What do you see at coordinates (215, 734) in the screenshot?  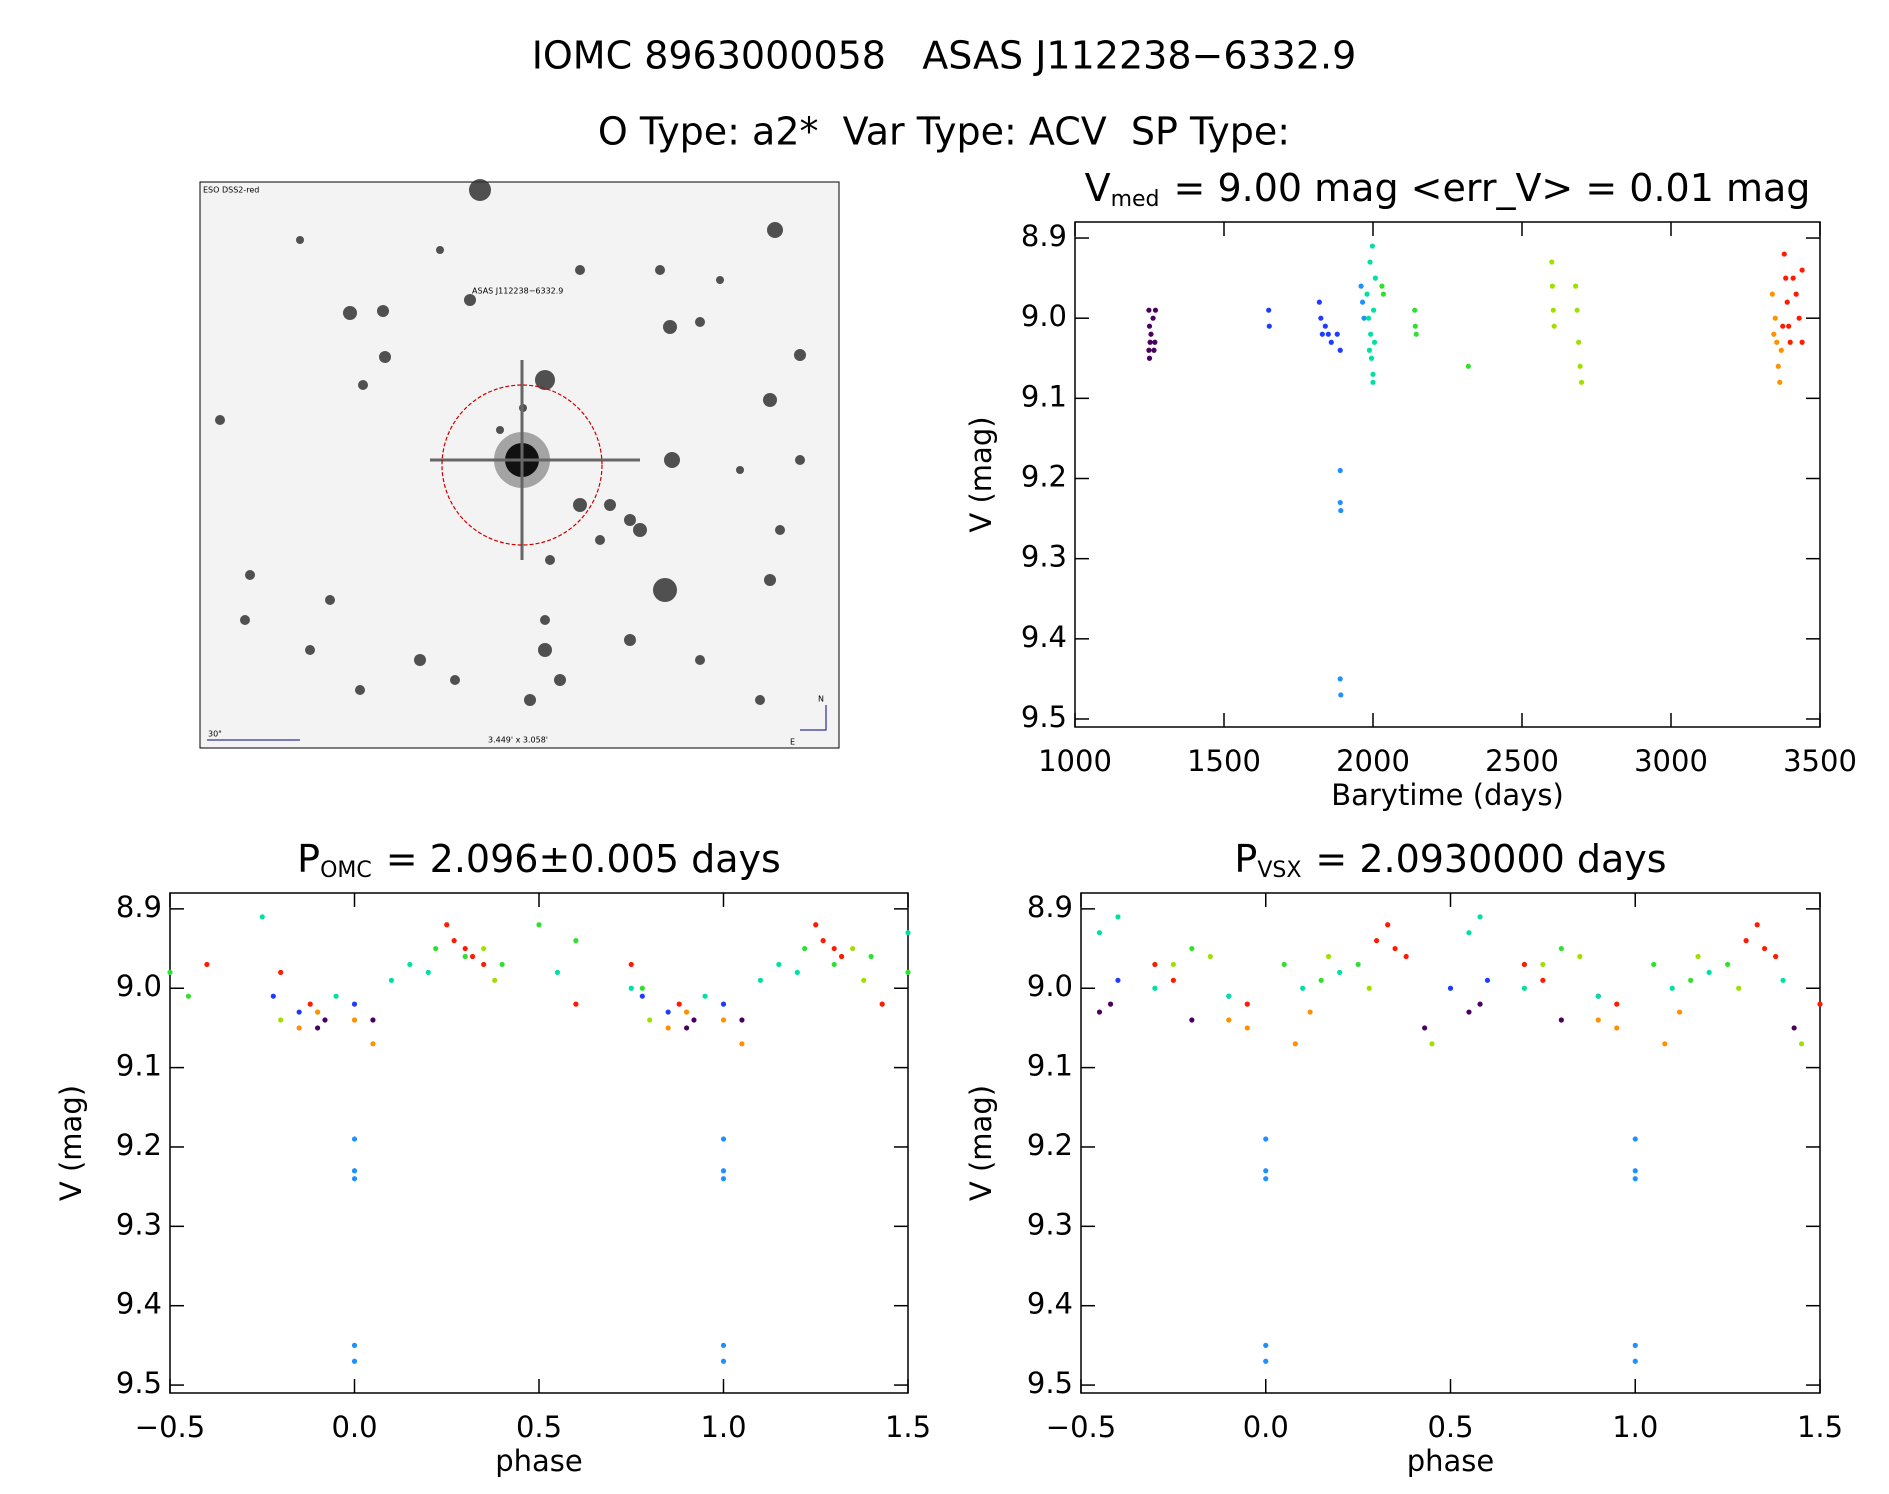 I see `scale-label: 30"` at bounding box center [215, 734].